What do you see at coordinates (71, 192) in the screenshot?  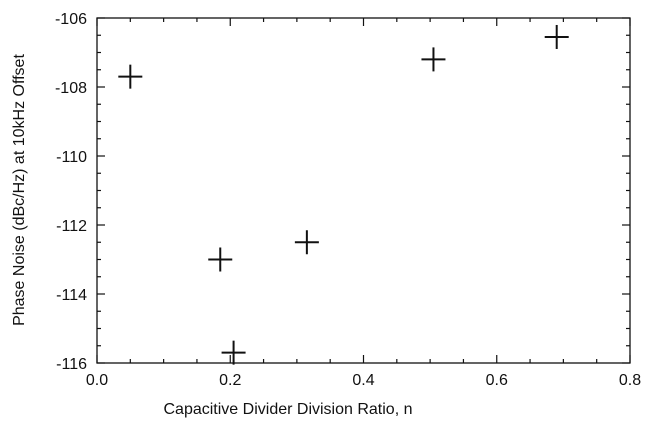 I see `y-tick-labels: -116 -114 -112 -110 -108 -106` at bounding box center [71, 192].